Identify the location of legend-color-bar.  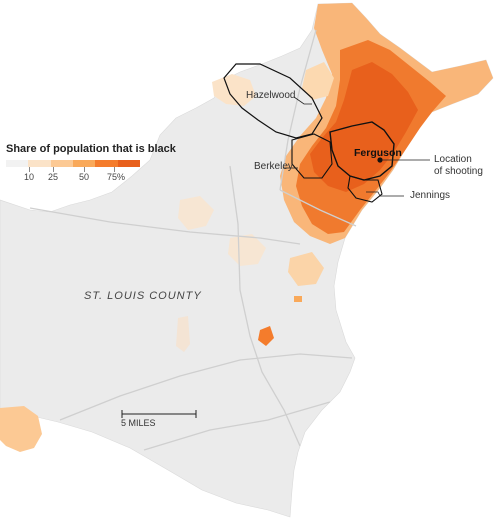
(73, 163).